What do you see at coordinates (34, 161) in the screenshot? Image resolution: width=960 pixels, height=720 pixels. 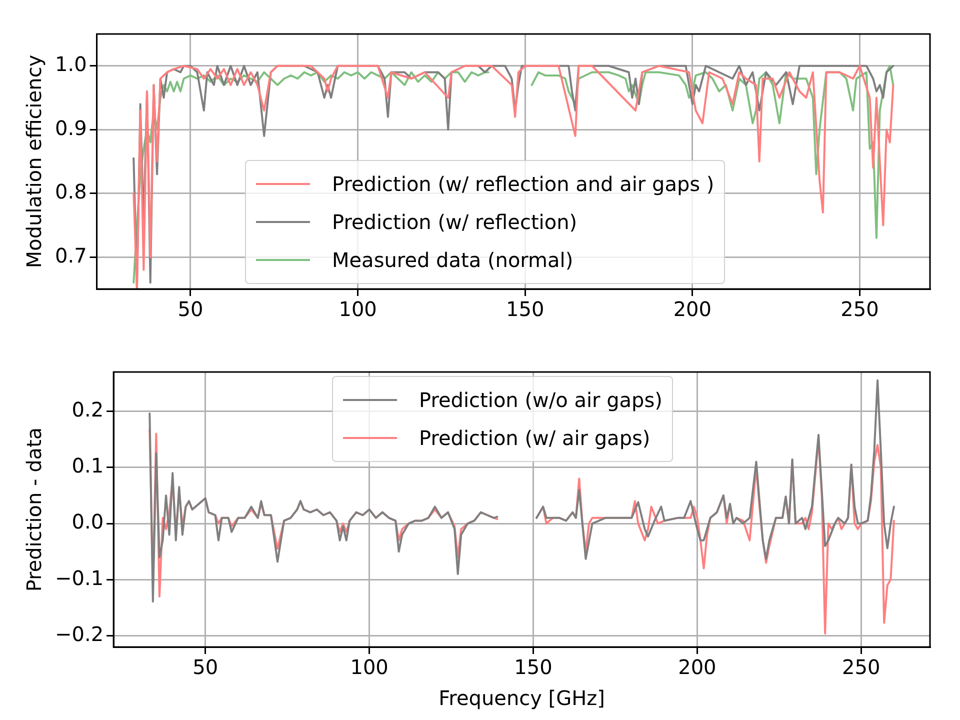 I see `y-axis-title: Modulation efficiency` at bounding box center [34, 161].